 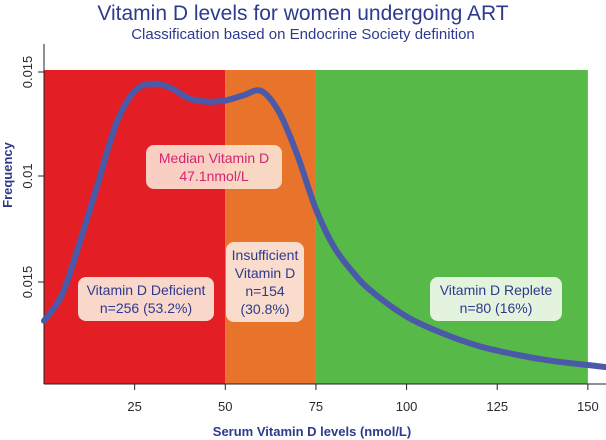 I want to click on x-tick-label-5: 150, so click(x=588, y=406).